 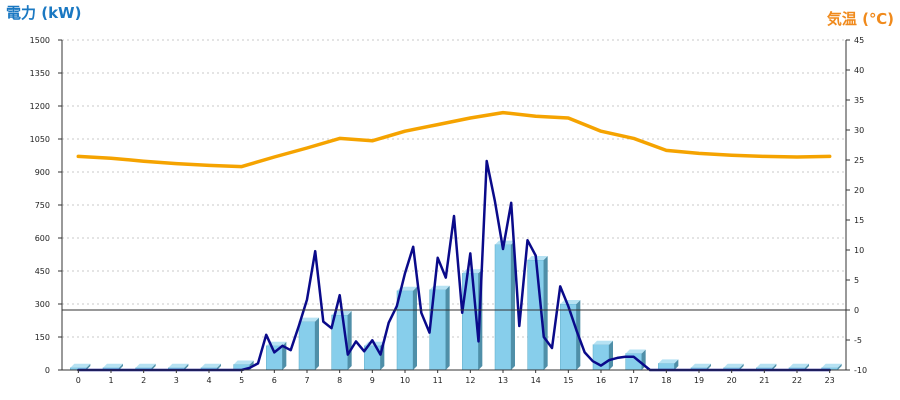 I want to click on x-tick-label: 9, so click(x=372, y=380).